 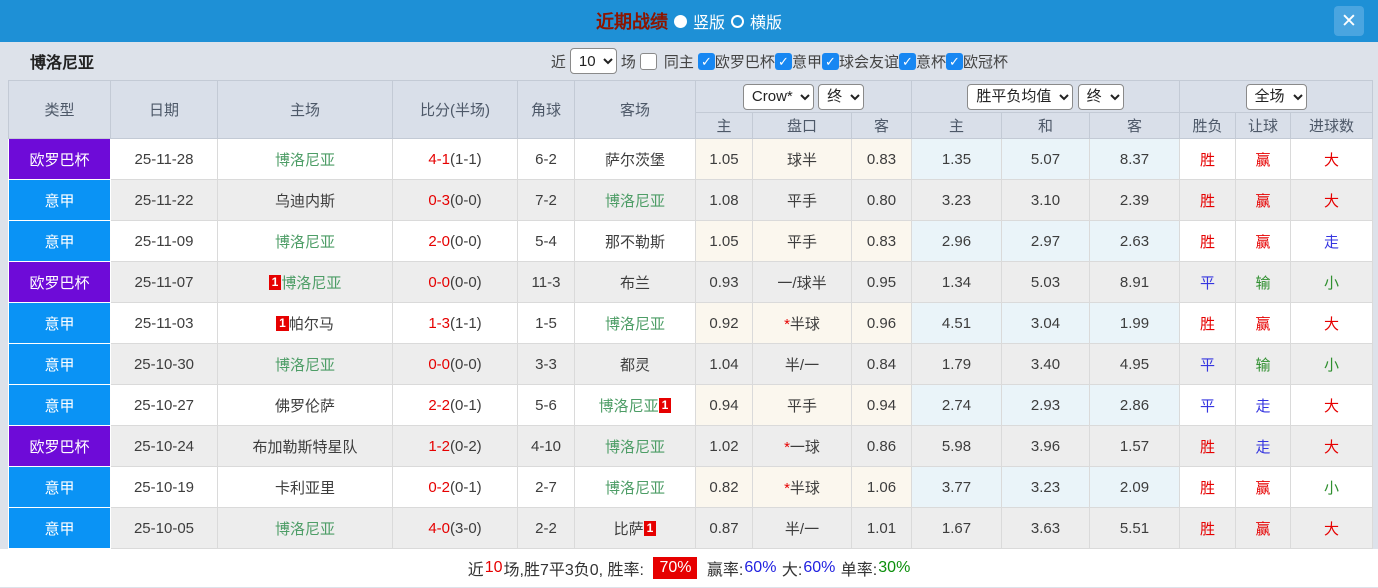 What do you see at coordinates (957, 241) in the screenshot?
I see `avg-home-odds-cell: 2.96` at bounding box center [957, 241].